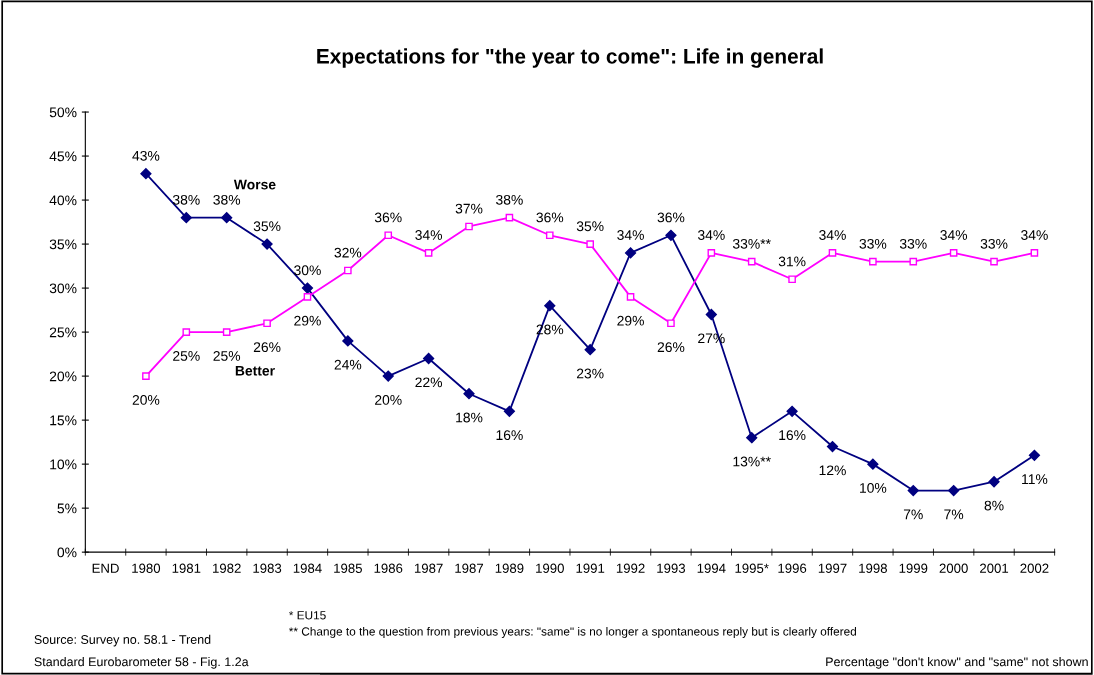  Describe the element at coordinates (509, 435) in the screenshot. I see `data-label: 16%` at that location.